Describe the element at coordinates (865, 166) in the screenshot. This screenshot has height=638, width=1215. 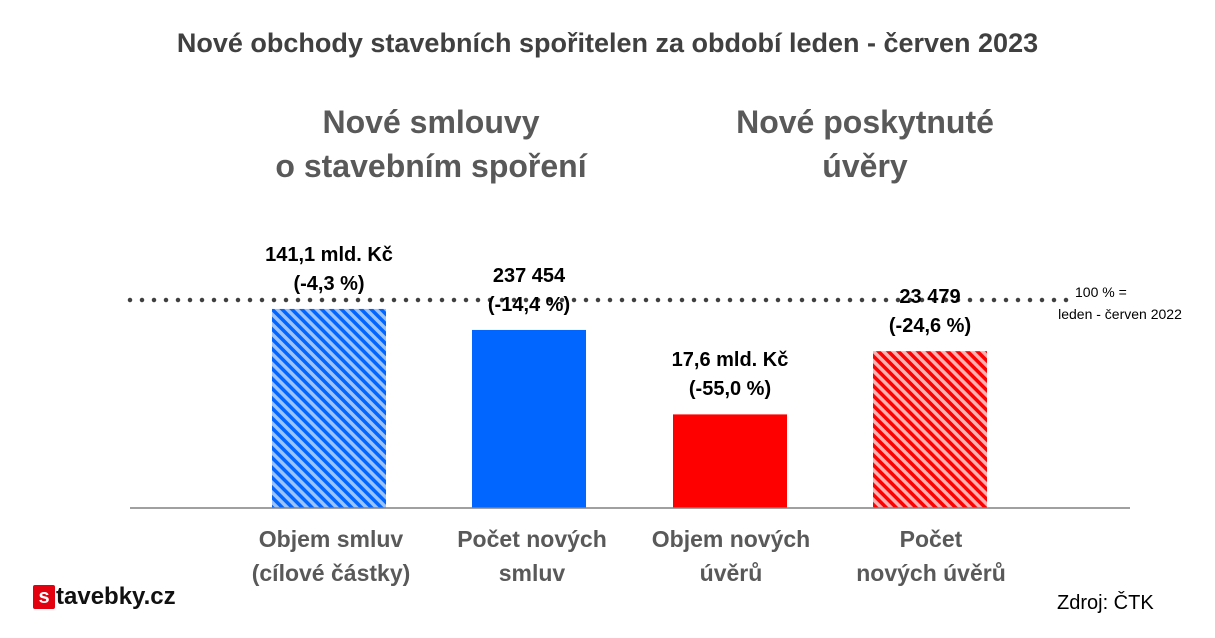
I see `group-title-line: úvěry` at that location.